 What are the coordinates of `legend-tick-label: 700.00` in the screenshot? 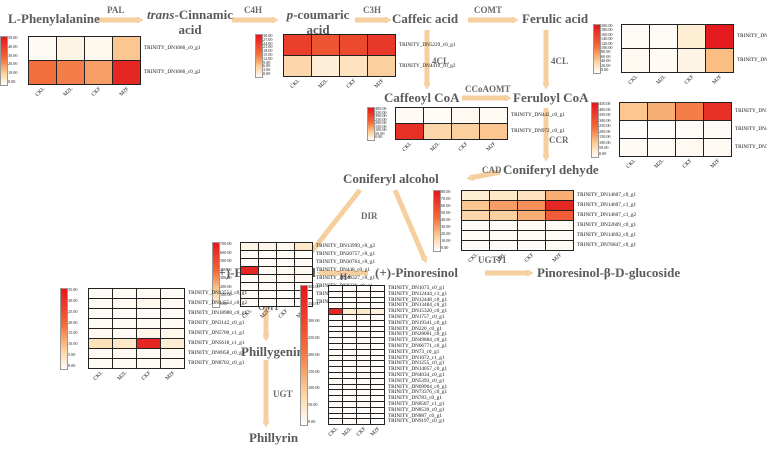 It's located at (226, 243).